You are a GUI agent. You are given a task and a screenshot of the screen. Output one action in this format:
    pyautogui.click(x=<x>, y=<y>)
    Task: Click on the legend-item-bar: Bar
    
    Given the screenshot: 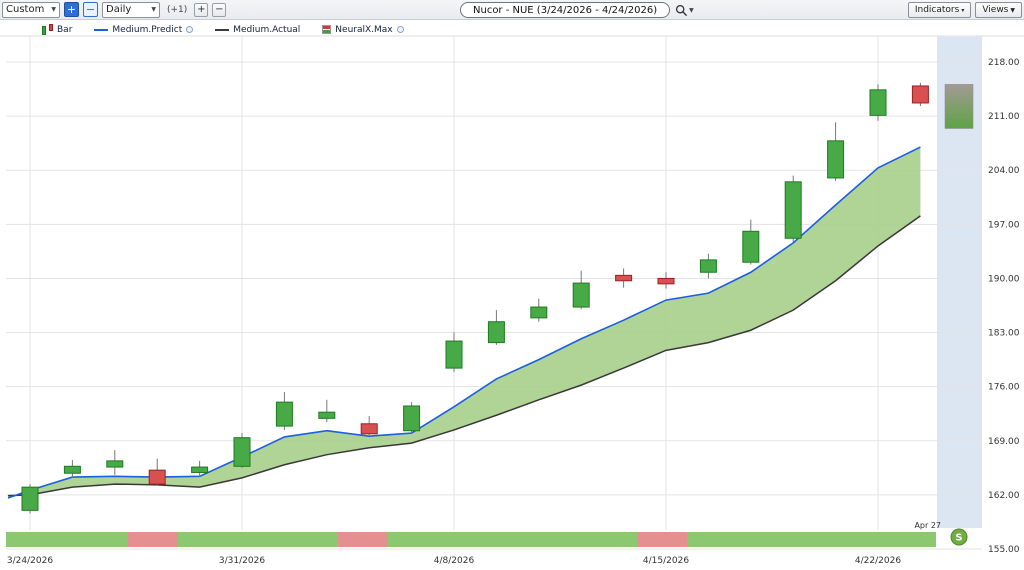 What is the action you would take?
    pyautogui.click(x=57, y=29)
    